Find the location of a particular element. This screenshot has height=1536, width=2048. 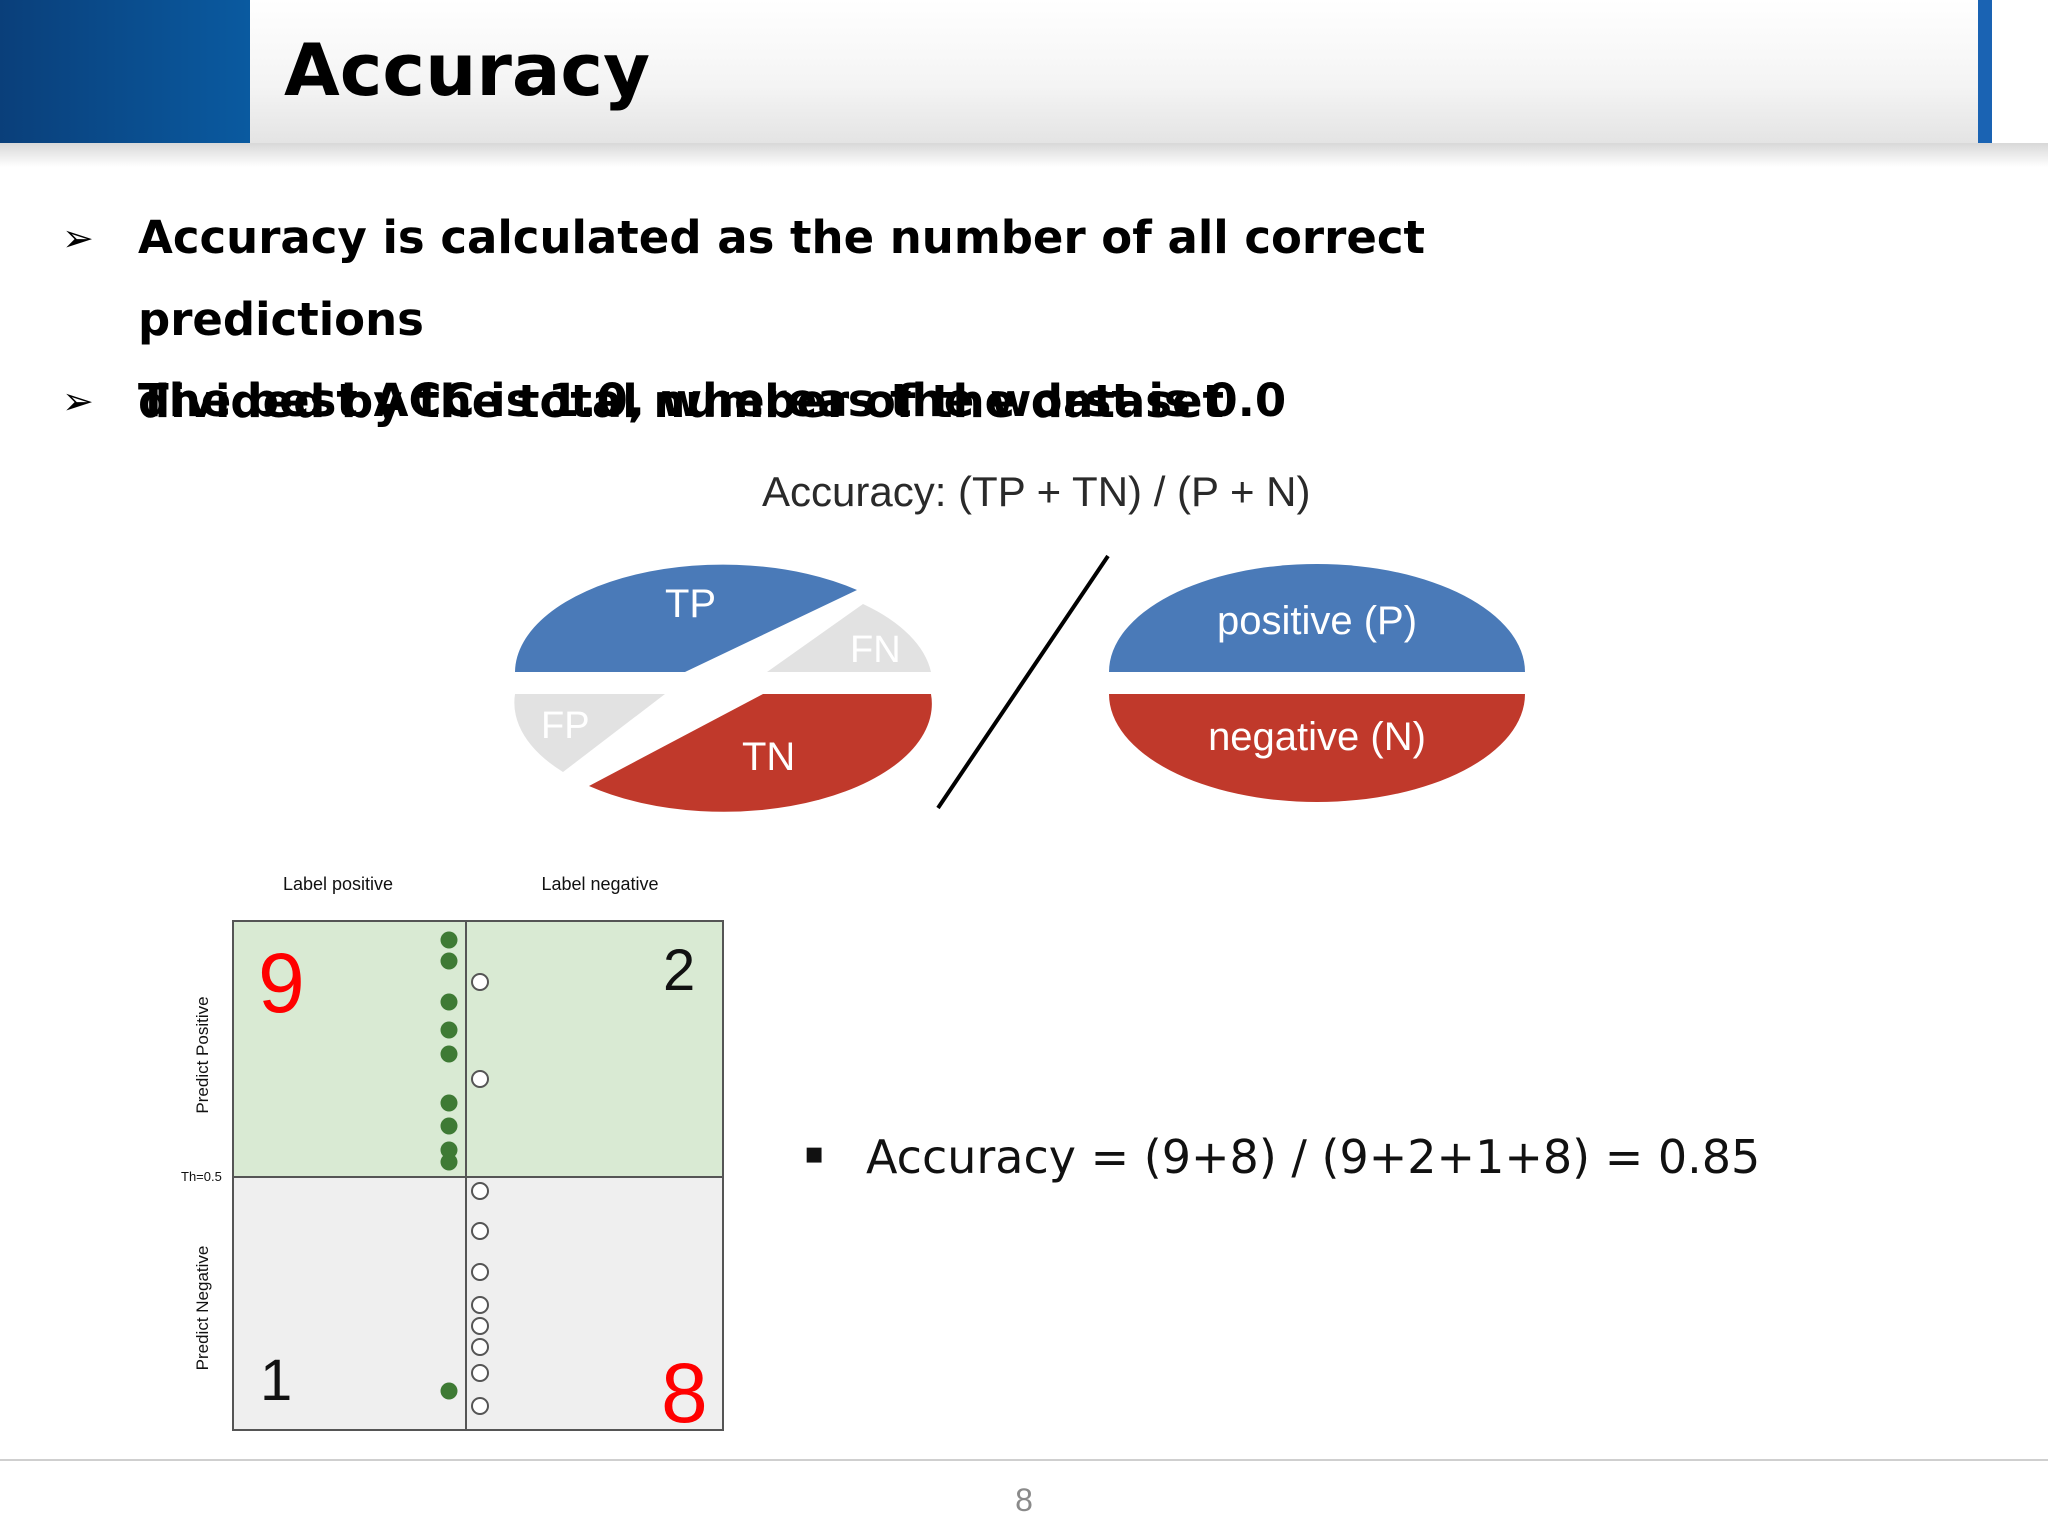

threshold-label: Th=0.5 is located at coordinates (201, 1176).